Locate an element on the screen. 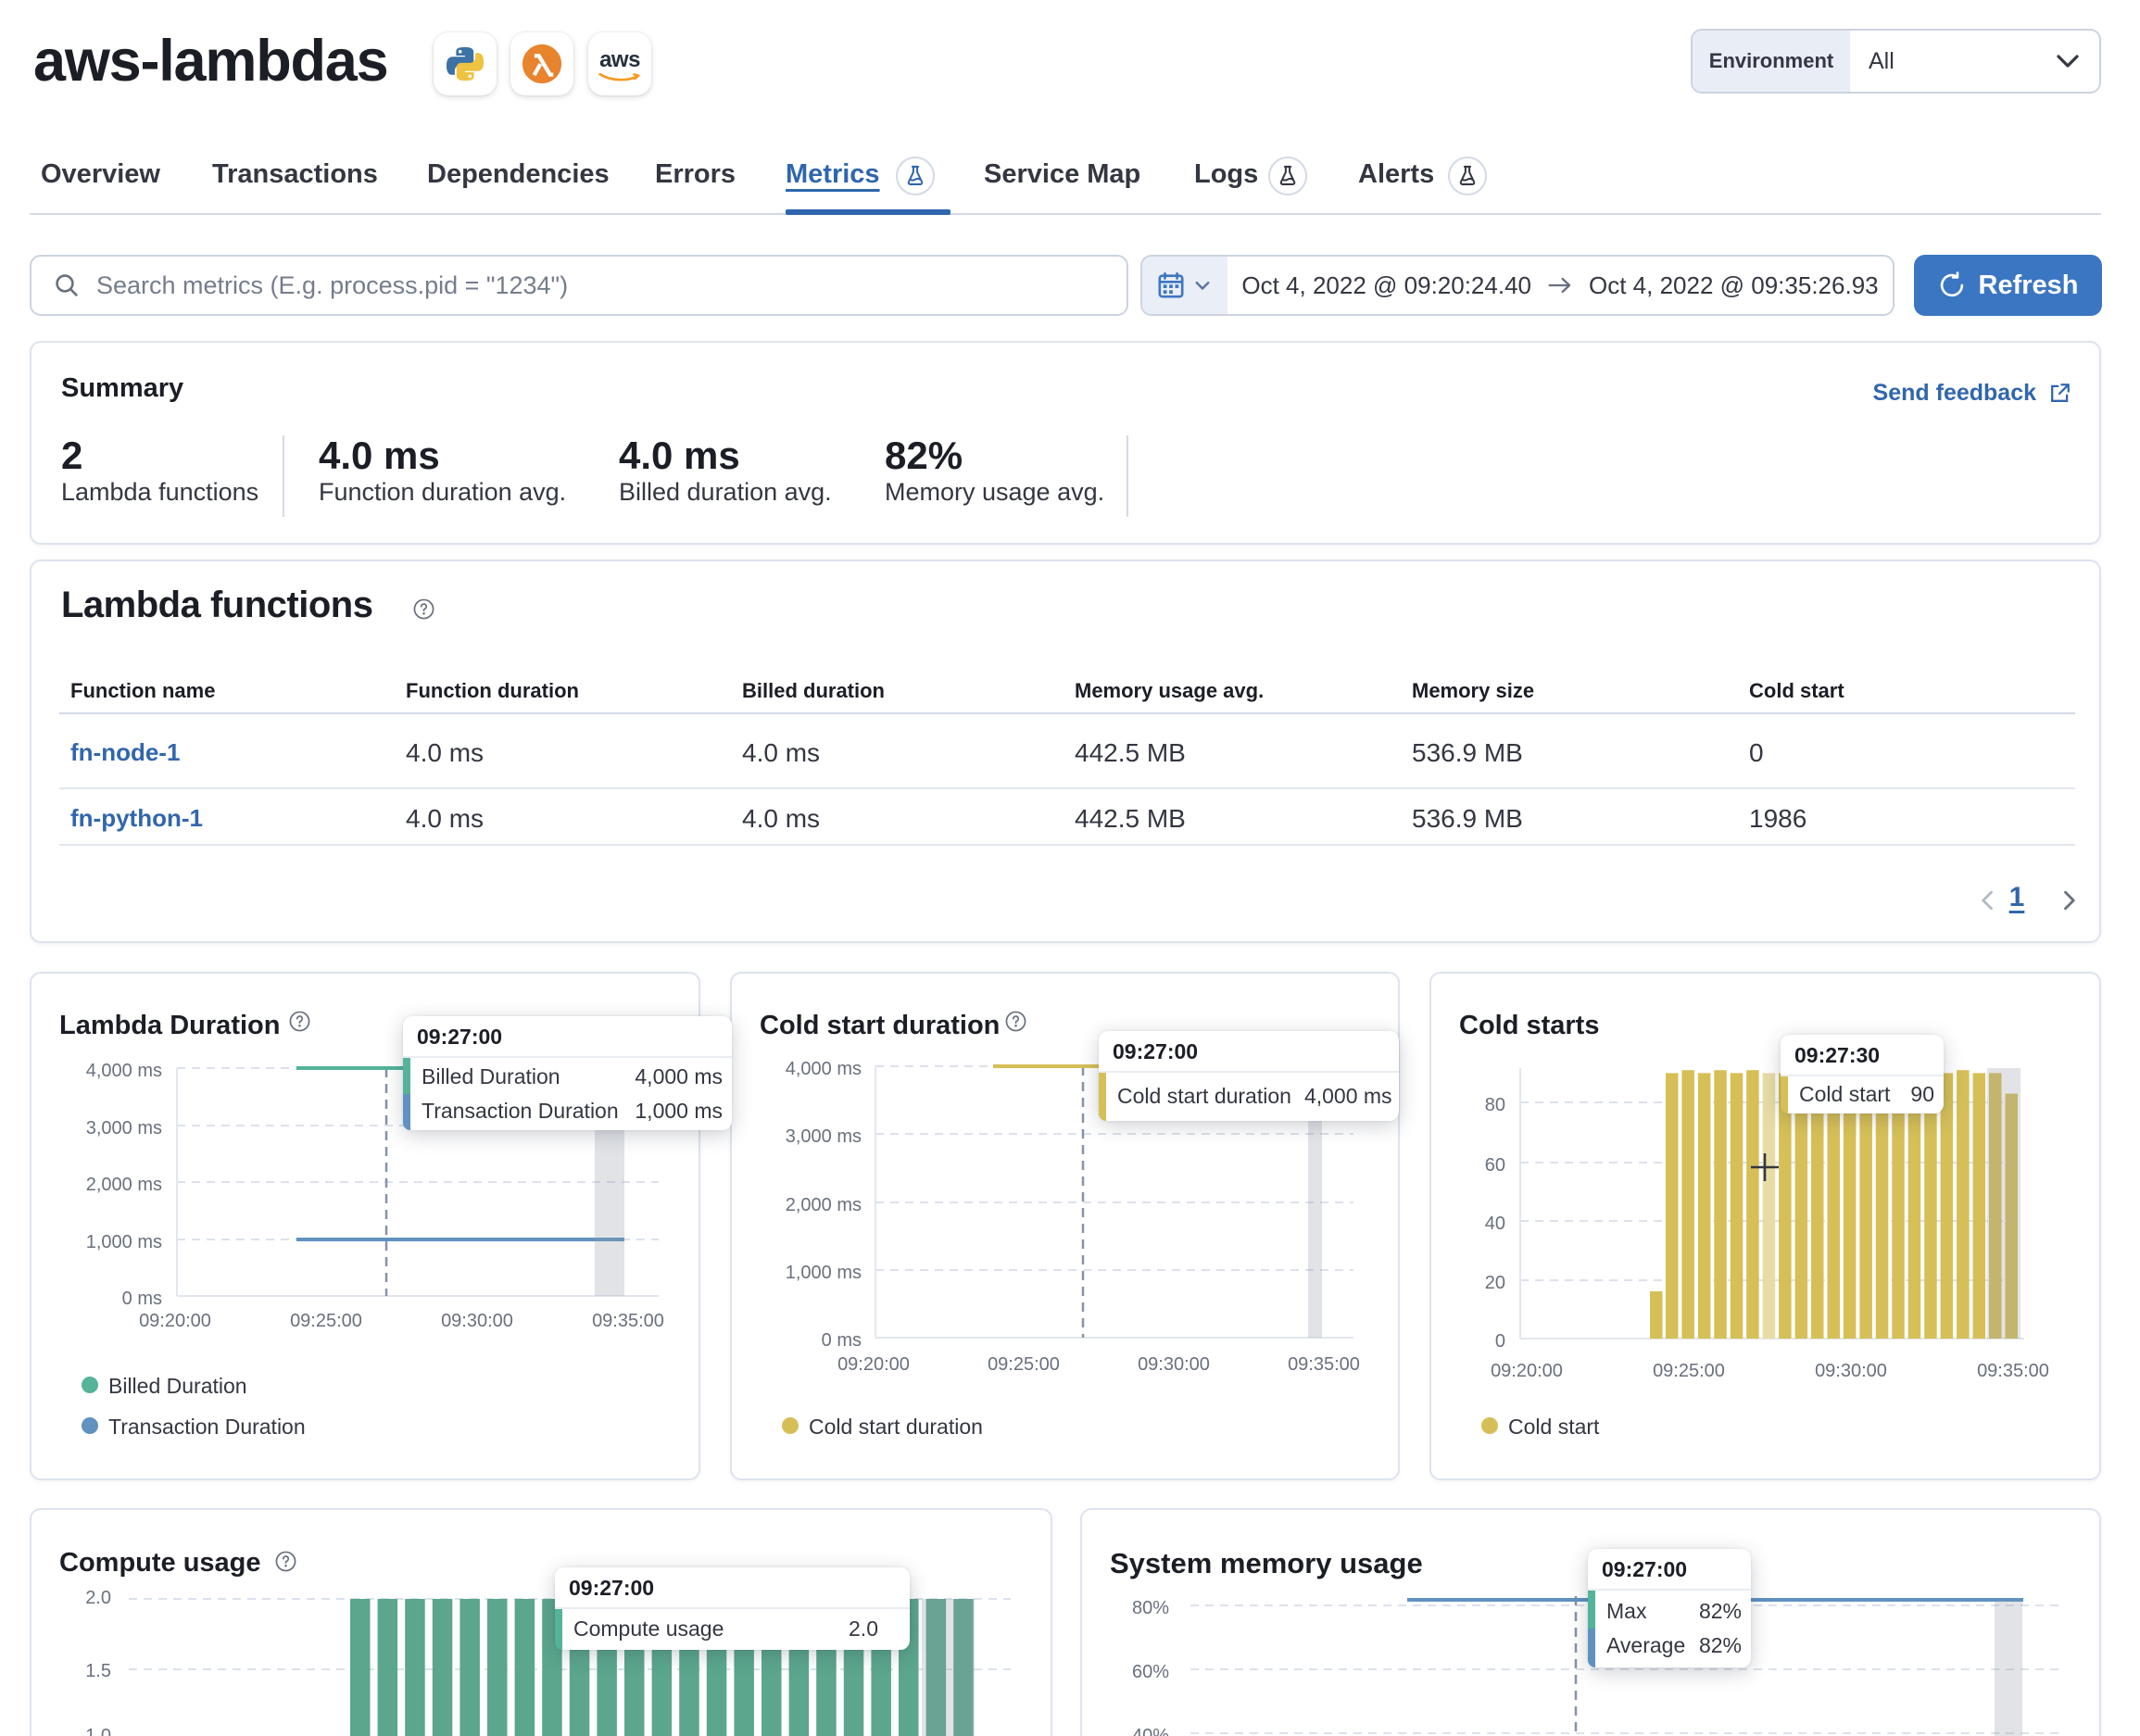 Image resolution: width=2140 pixels, height=1736 pixels. svg-text: 20 is located at coordinates (1495, 1283).